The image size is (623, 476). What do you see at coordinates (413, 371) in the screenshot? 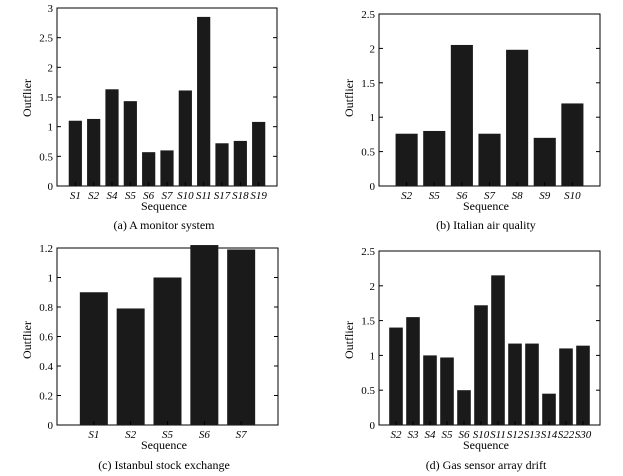
I see `bar-S3` at bounding box center [413, 371].